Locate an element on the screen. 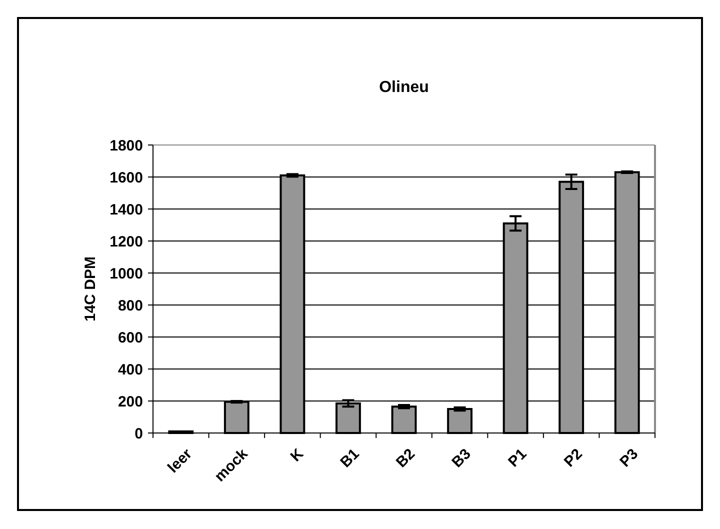  y-tick-label: 1000 is located at coordinates (126, 273).